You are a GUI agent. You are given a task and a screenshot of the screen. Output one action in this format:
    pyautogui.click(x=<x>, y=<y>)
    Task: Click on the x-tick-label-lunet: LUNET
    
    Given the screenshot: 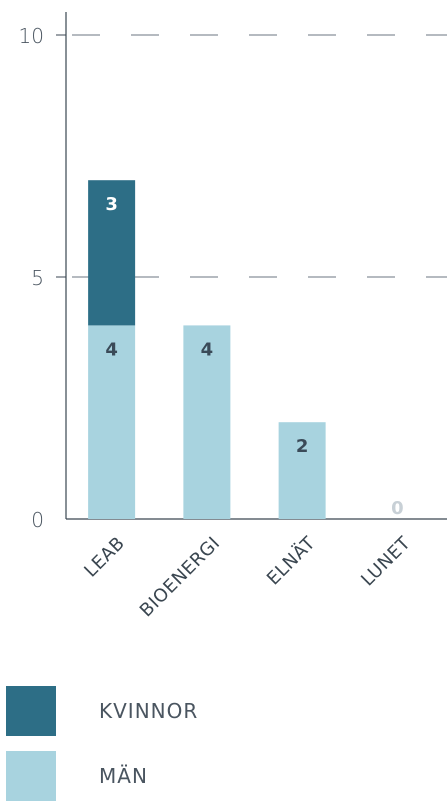 What is the action you would take?
    pyautogui.click(x=386, y=561)
    